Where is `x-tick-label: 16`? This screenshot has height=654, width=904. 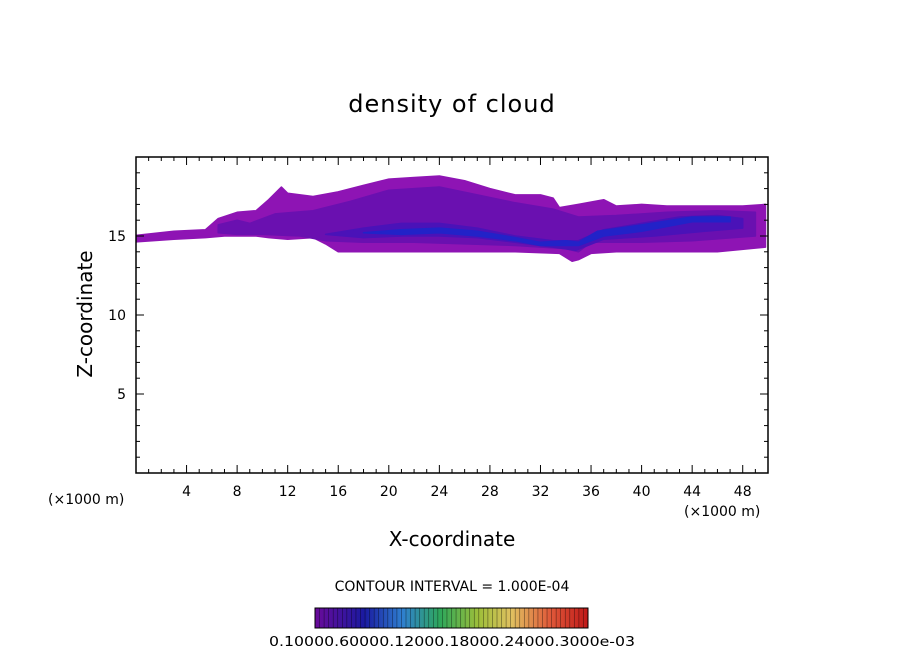
x-tick-label: 16 is located at coordinates (338, 492).